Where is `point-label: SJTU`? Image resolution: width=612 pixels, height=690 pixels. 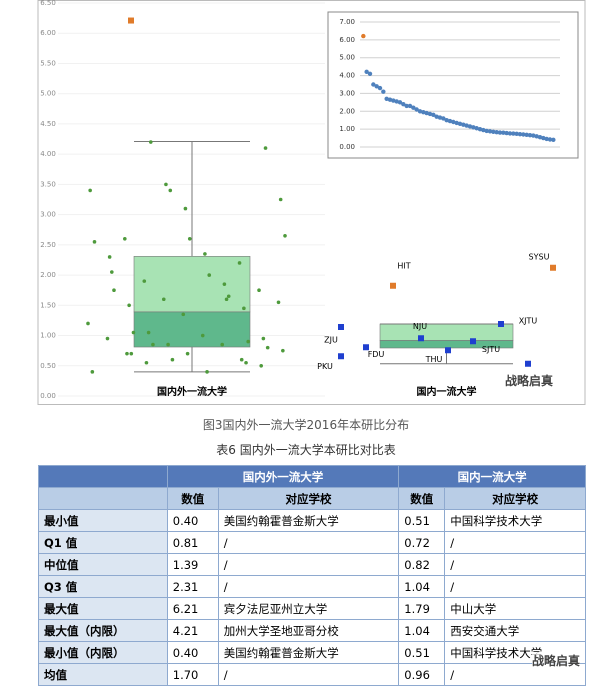
point-label: SJTU is located at coordinates (491, 349).